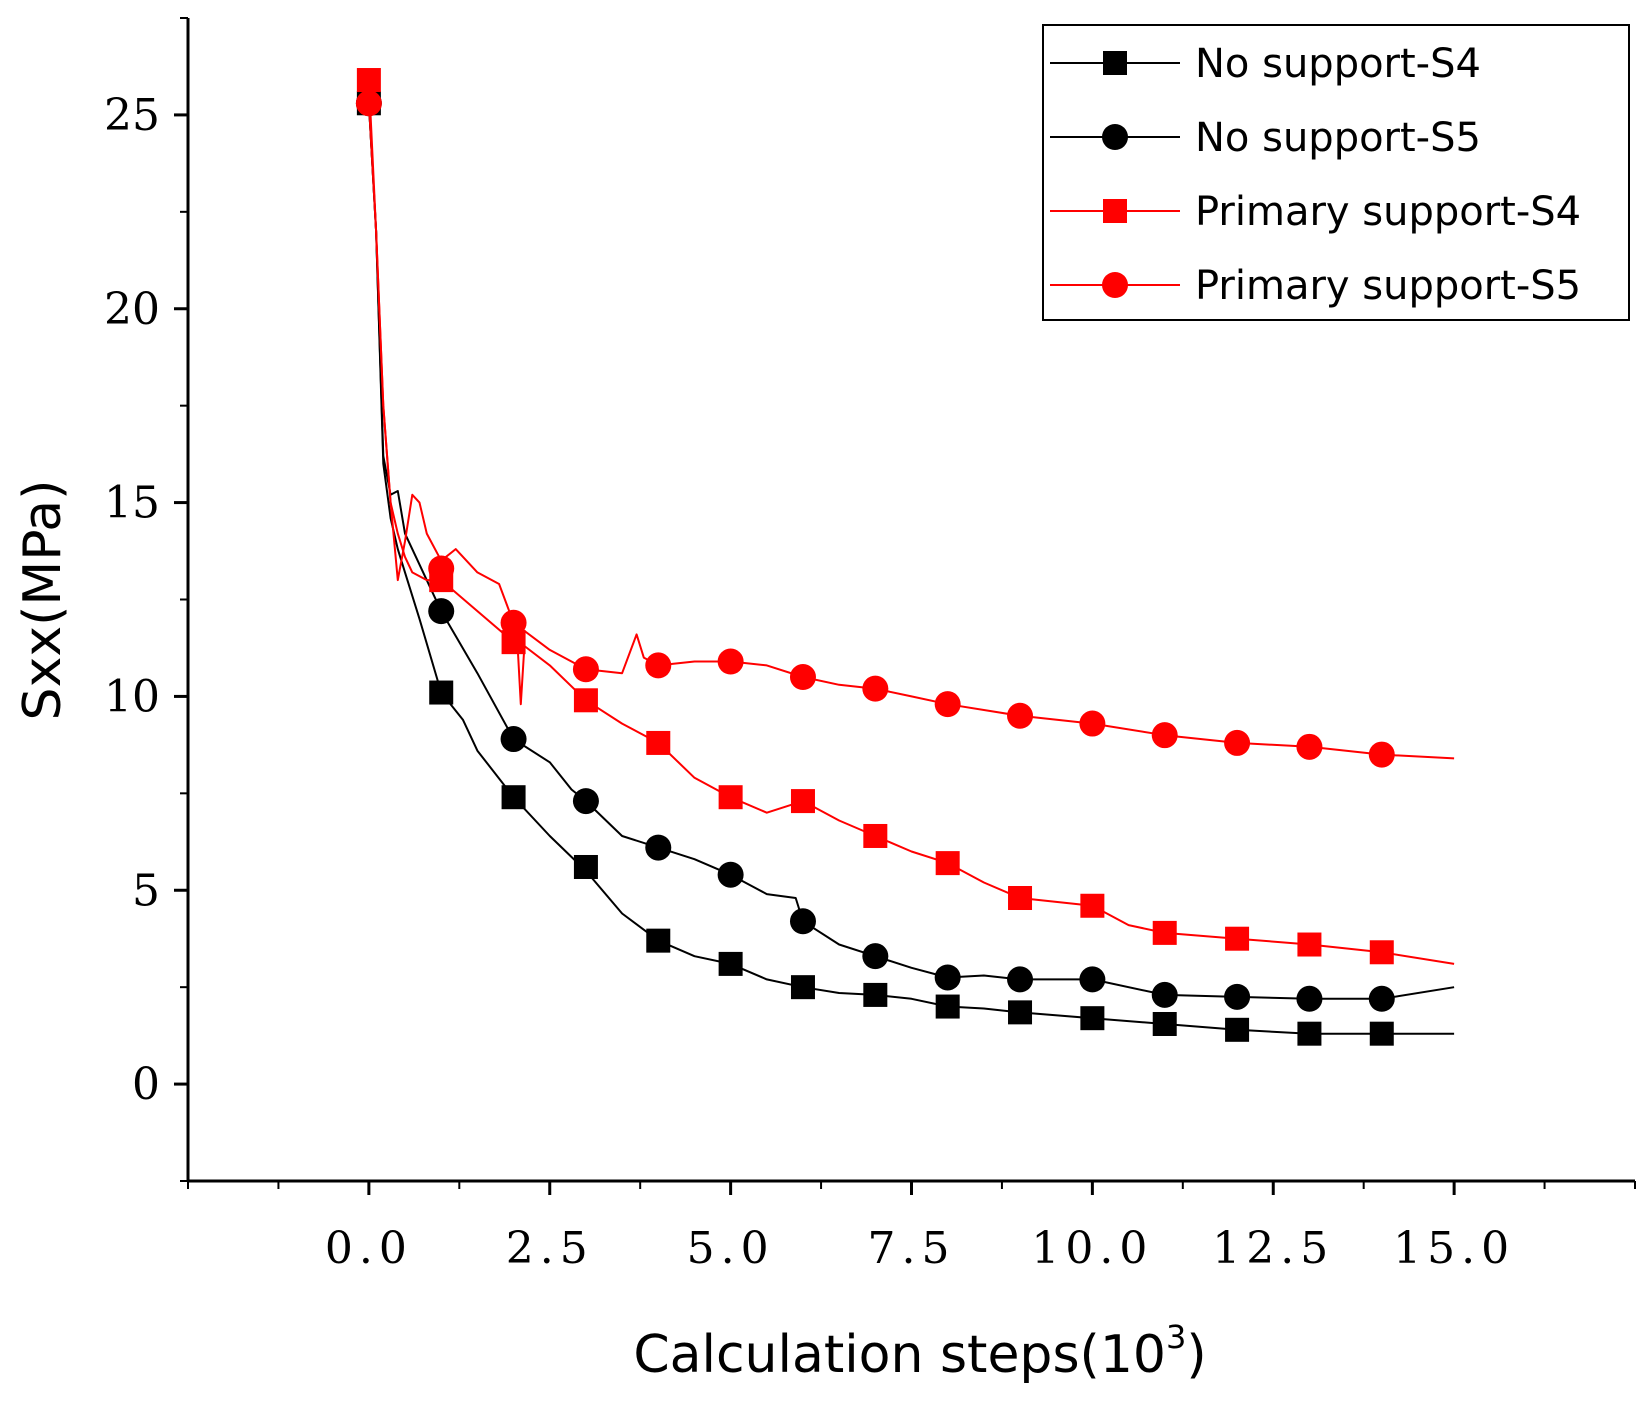  What do you see at coordinates (1454, 1248) in the screenshot?
I see `x-tick-label: 15.0` at bounding box center [1454, 1248].